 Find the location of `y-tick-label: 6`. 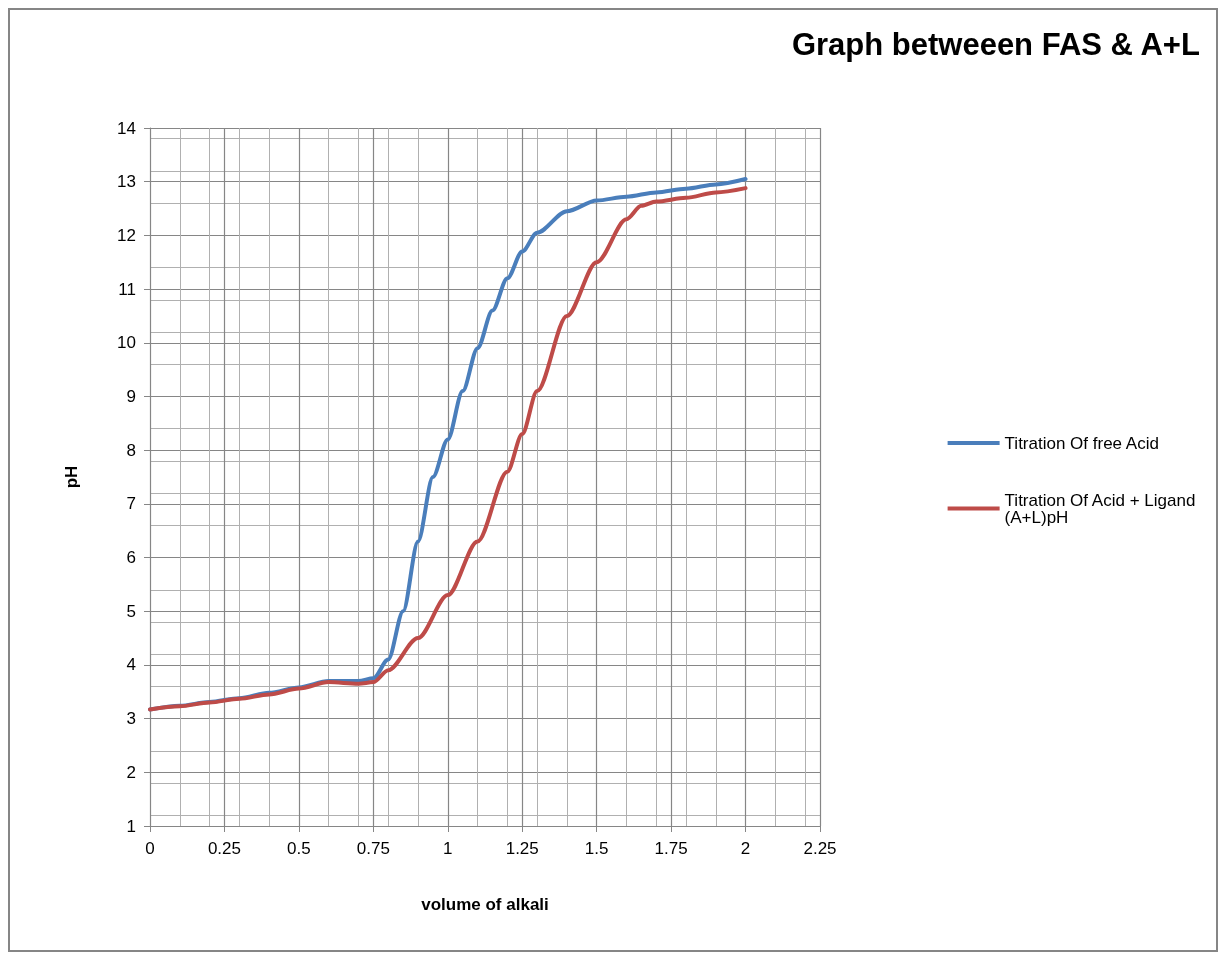

y-tick-label: 6 is located at coordinates (131, 558).